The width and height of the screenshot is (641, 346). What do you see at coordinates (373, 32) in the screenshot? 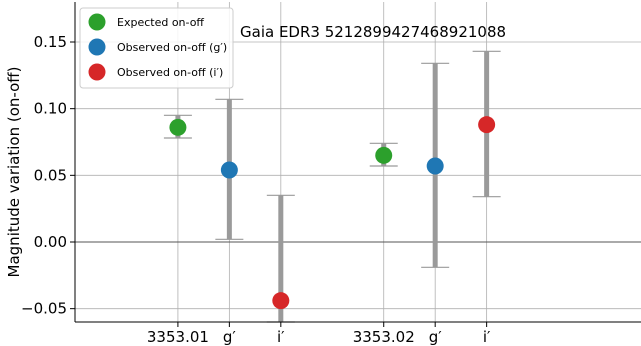
I see `chart-annotation: Gaia EDR3 5212899427468921088` at bounding box center [373, 32].